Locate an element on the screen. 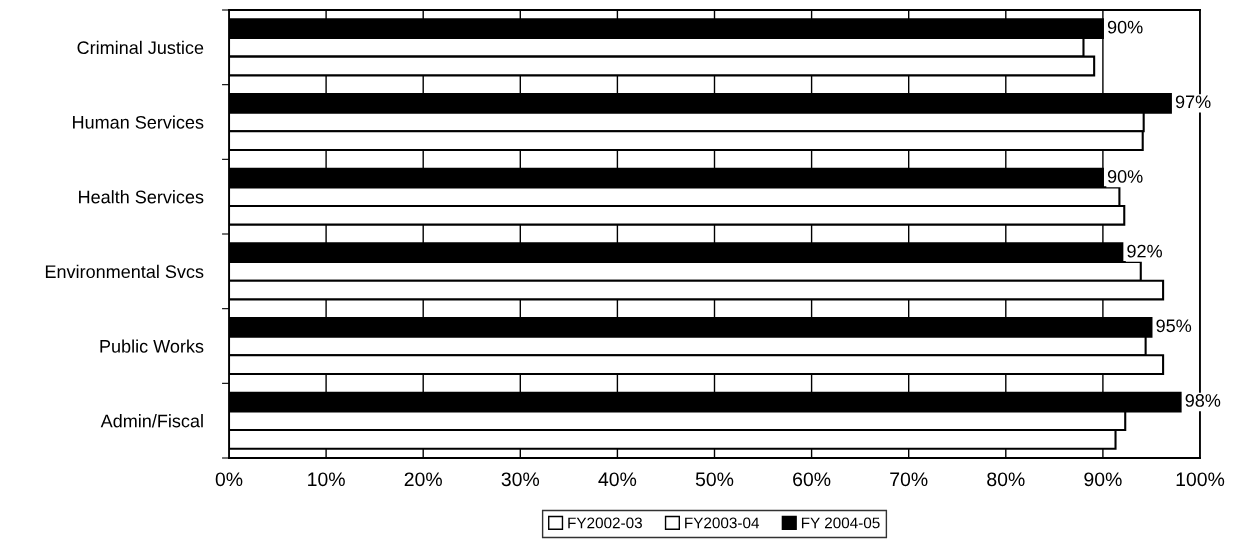  x-tick-label: 50% is located at coordinates (714, 479).